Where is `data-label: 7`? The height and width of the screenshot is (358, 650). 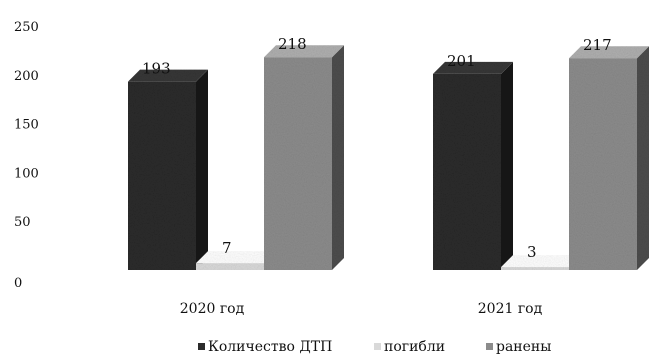
data-label: 7 is located at coordinates (227, 248).